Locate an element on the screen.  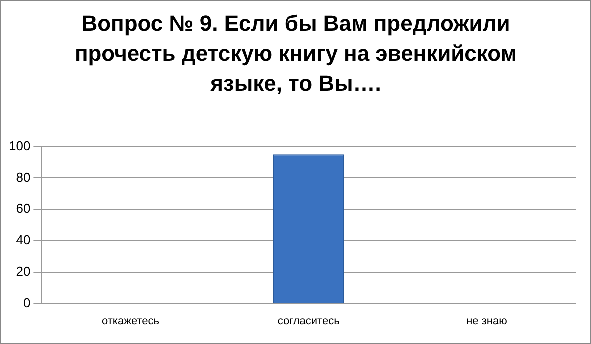
y-tick-label: 80 is located at coordinates (23, 177).